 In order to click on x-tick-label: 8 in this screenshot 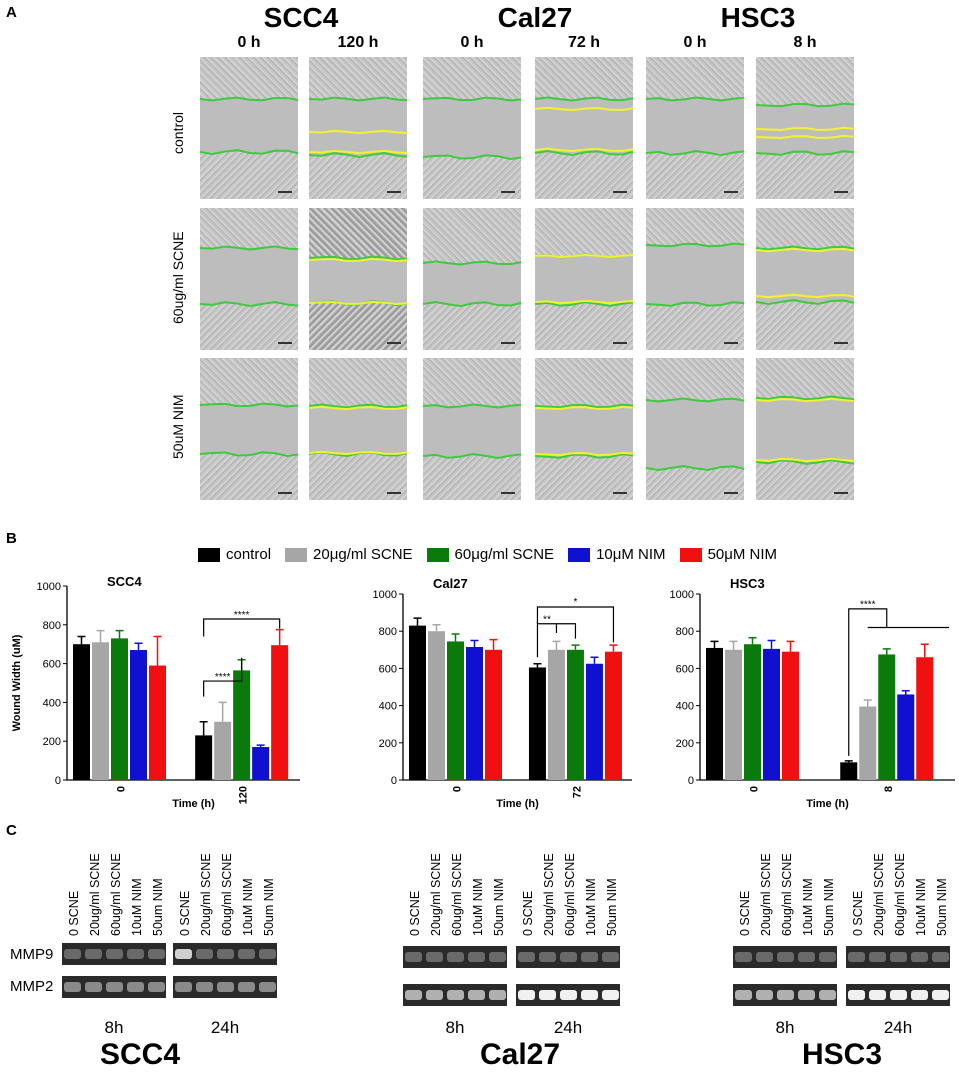, I will do `click(889, 789)`.